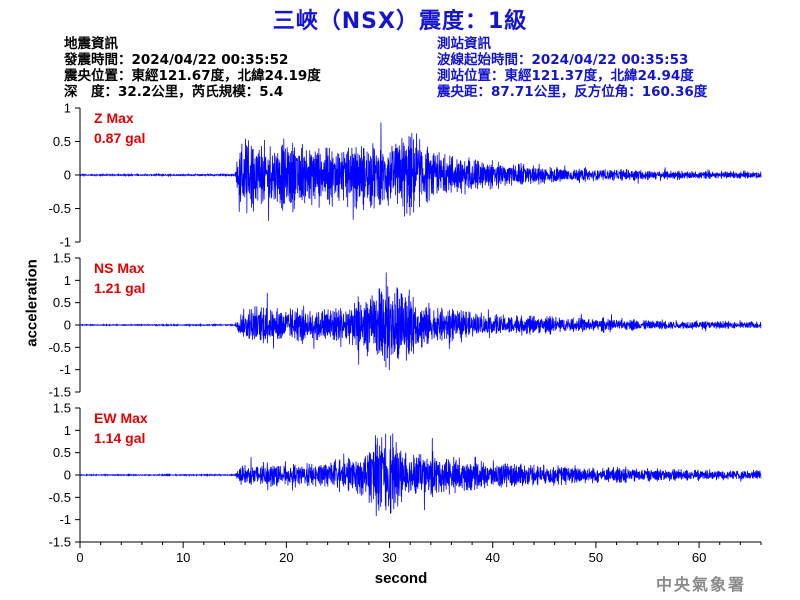 The image size is (800, 600). What do you see at coordinates (400, 21) in the screenshot?
I see `chart-title: 三峽（NSX）震度：1級` at bounding box center [400, 21].